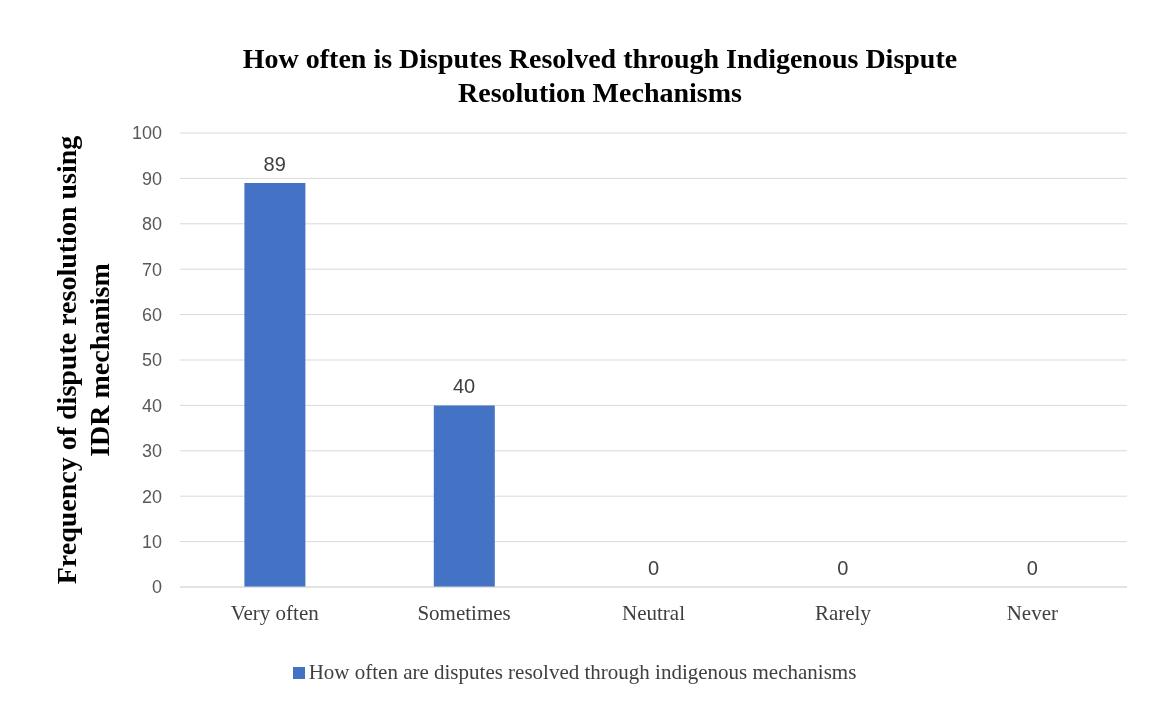  I want to click on y-tick-label: 20, so click(151, 496).